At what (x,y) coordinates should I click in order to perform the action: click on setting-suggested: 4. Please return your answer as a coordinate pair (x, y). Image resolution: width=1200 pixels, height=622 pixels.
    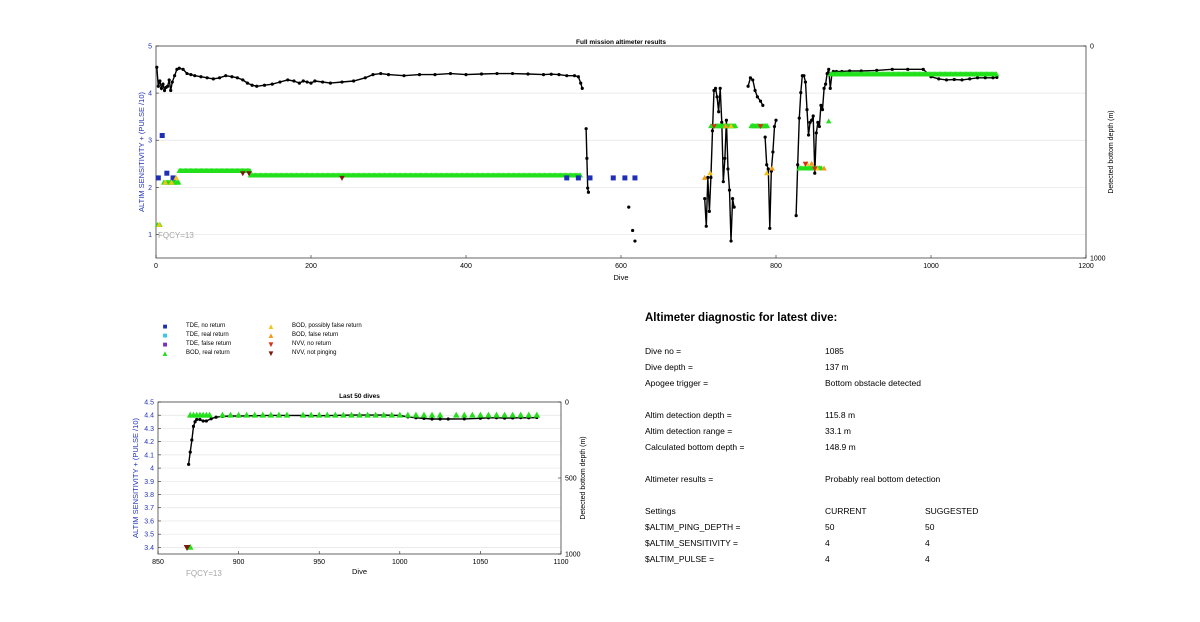
    Looking at the image, I should click on (927, 559).